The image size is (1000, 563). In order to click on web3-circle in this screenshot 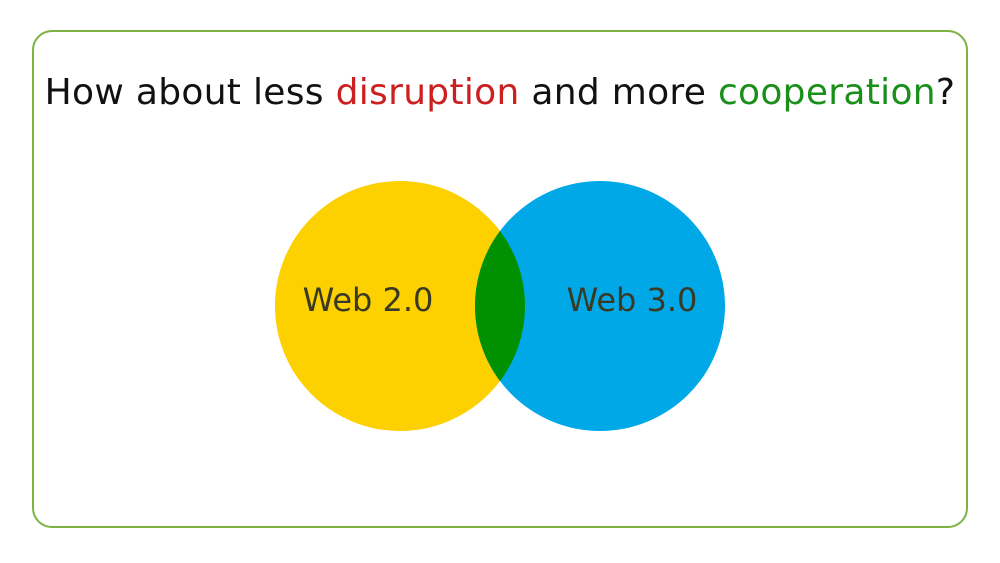, I will do `click(600, 306)`.